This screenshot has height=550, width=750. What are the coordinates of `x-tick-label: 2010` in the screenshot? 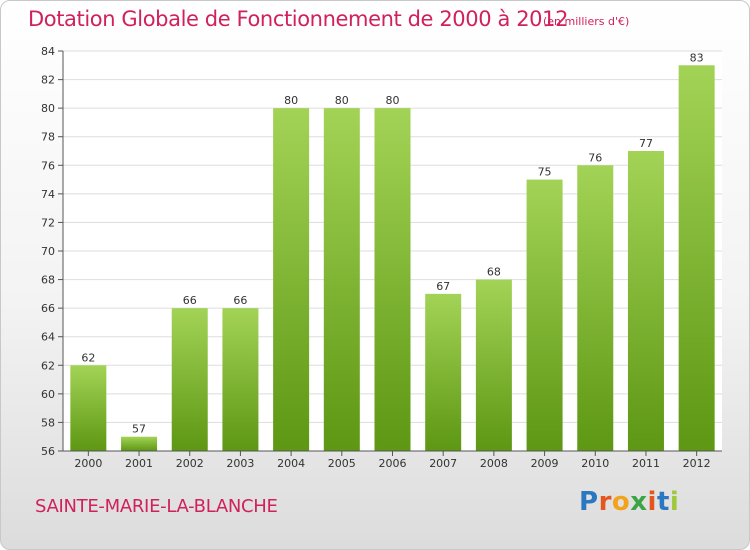 It's located at (595, 463).